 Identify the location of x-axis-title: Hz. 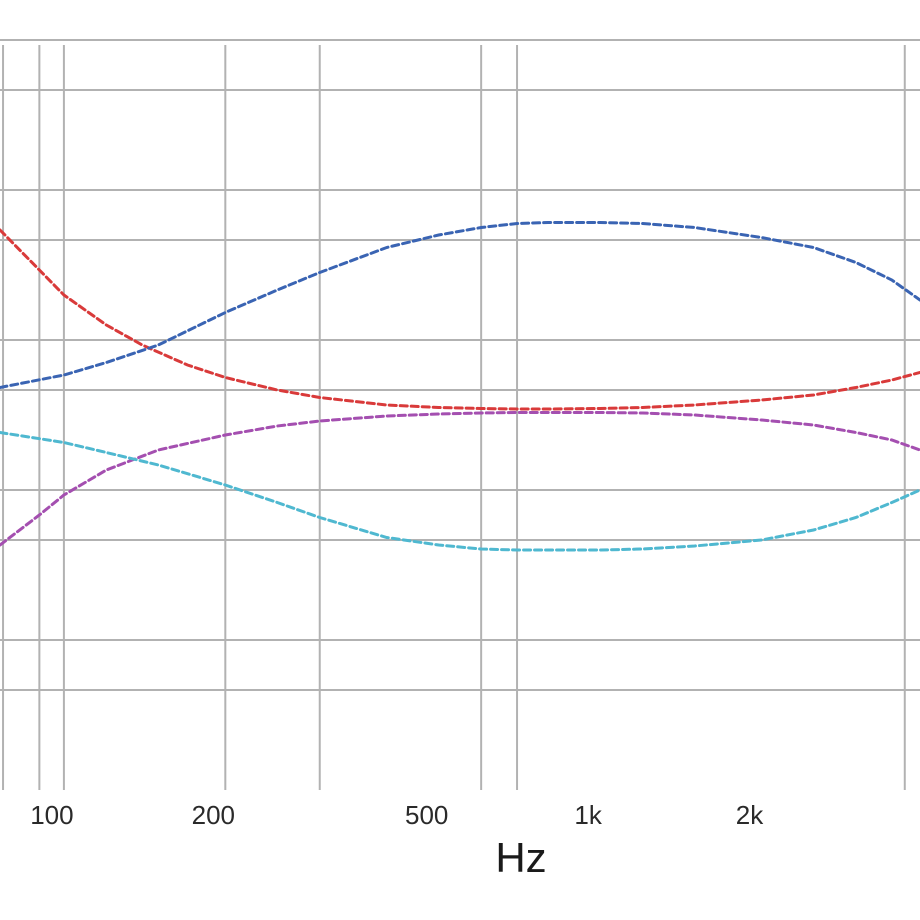
(520, 857).